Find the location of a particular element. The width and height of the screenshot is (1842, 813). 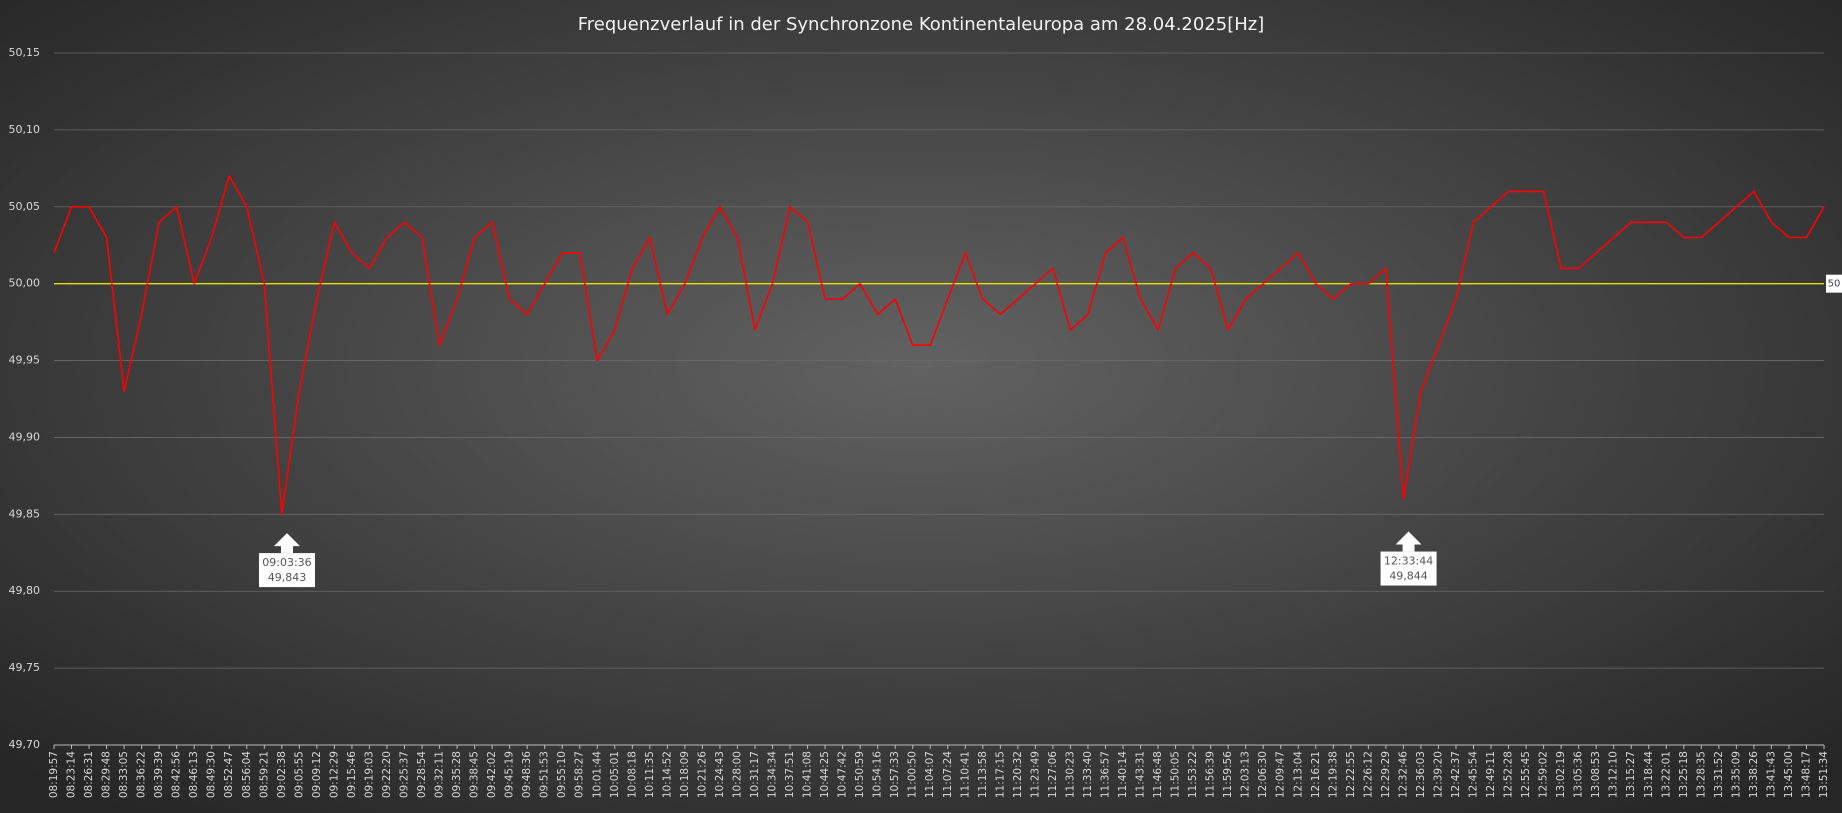

x-tick-label: 11:43:31 is located at coordinates (1141, 774).